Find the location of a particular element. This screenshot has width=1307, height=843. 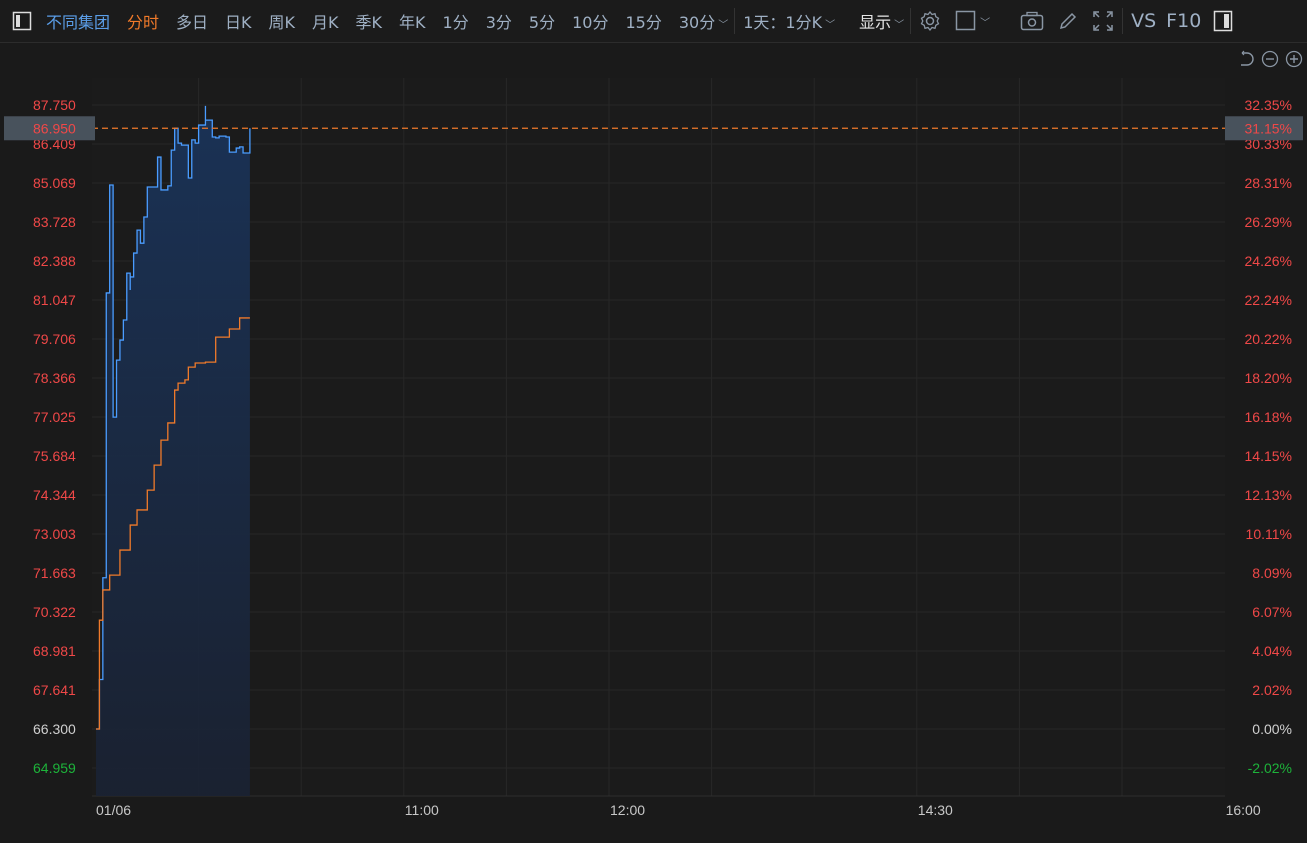

y-tick-label: 83.728 is located at coordinates (54, 222).